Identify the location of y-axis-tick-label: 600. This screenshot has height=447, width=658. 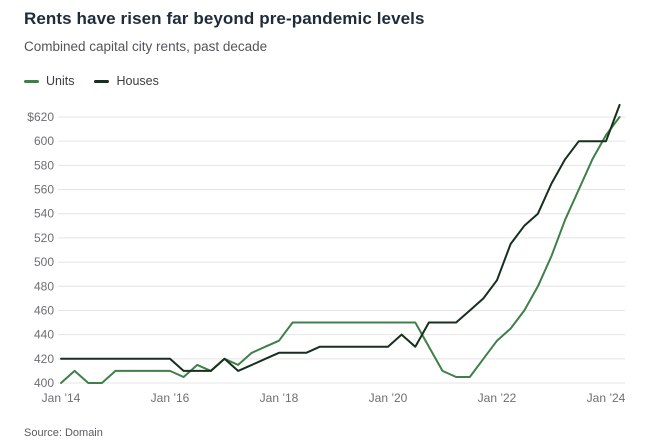
(44, 141).